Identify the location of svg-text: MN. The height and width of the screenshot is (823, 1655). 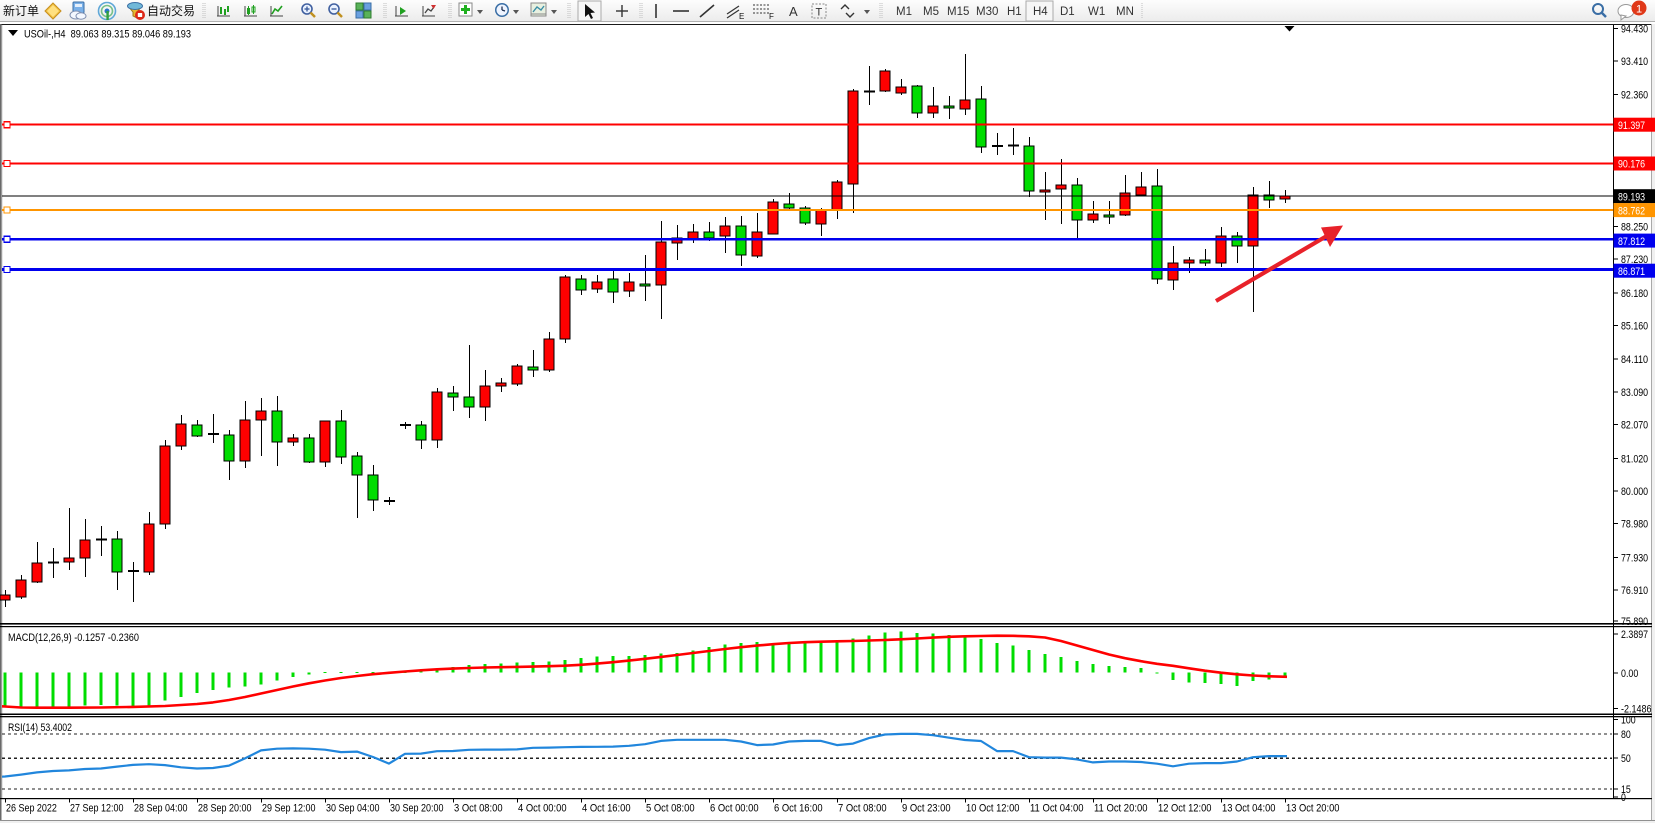
(1125, 12).